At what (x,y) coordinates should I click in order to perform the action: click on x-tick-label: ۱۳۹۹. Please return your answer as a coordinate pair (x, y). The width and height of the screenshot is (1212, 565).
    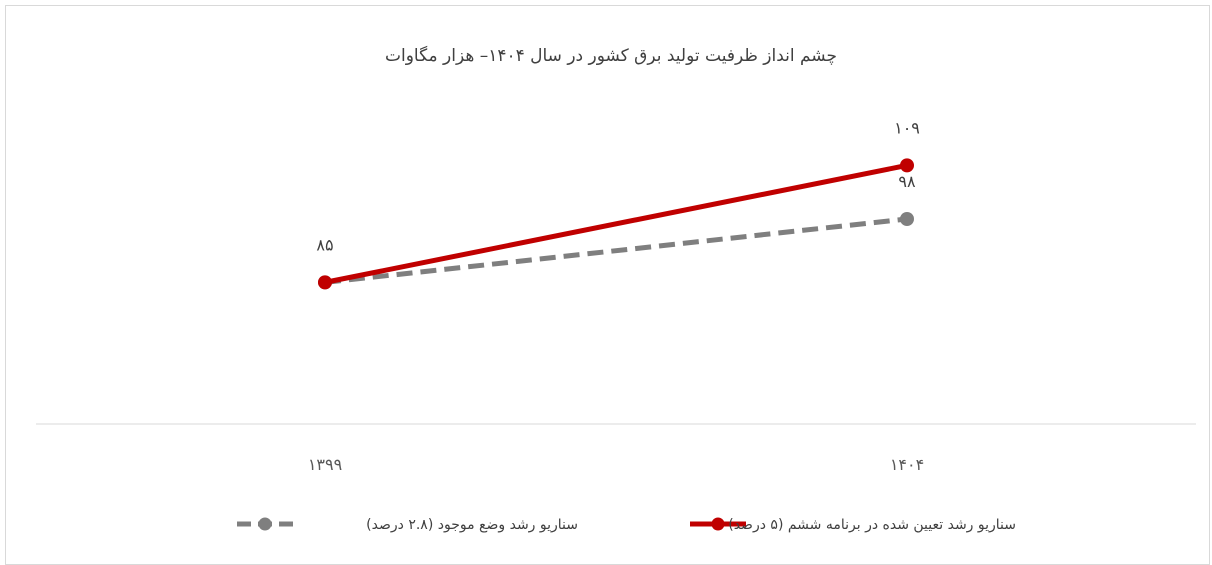
    Looking at the image, I should click on (325, 464).